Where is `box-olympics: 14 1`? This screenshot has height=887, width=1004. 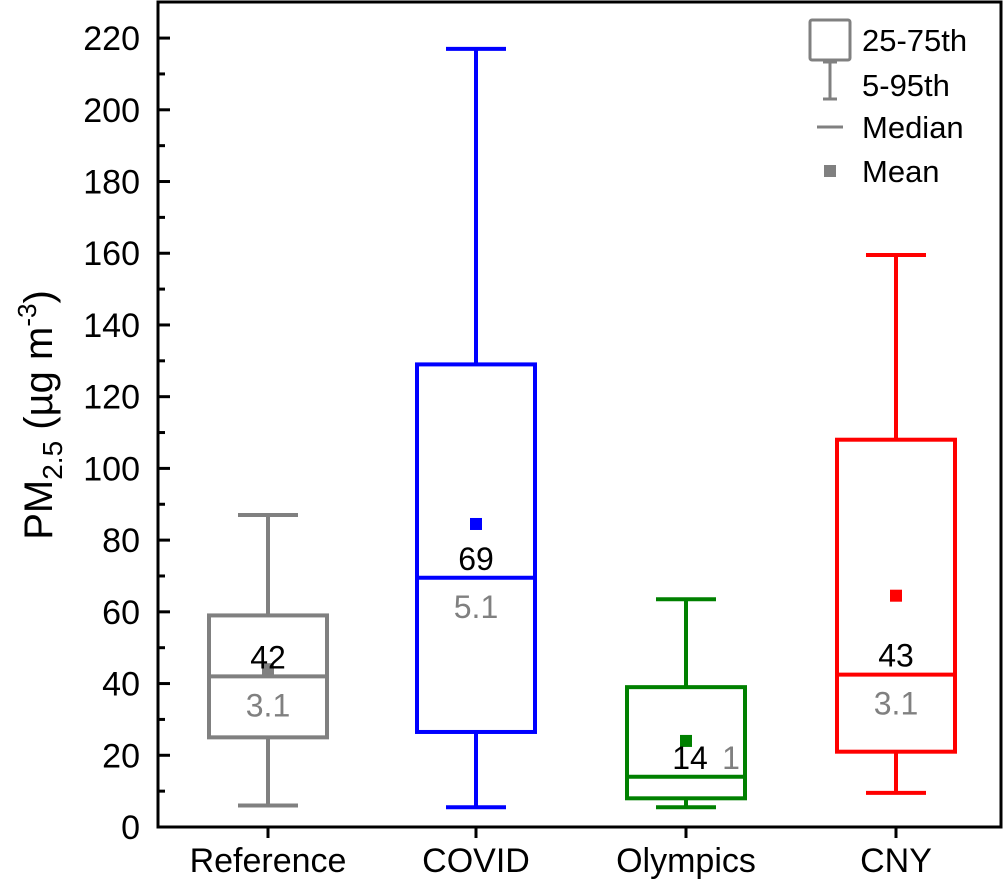
box-olympics: 14 1 is located at coordinates (686, 703).